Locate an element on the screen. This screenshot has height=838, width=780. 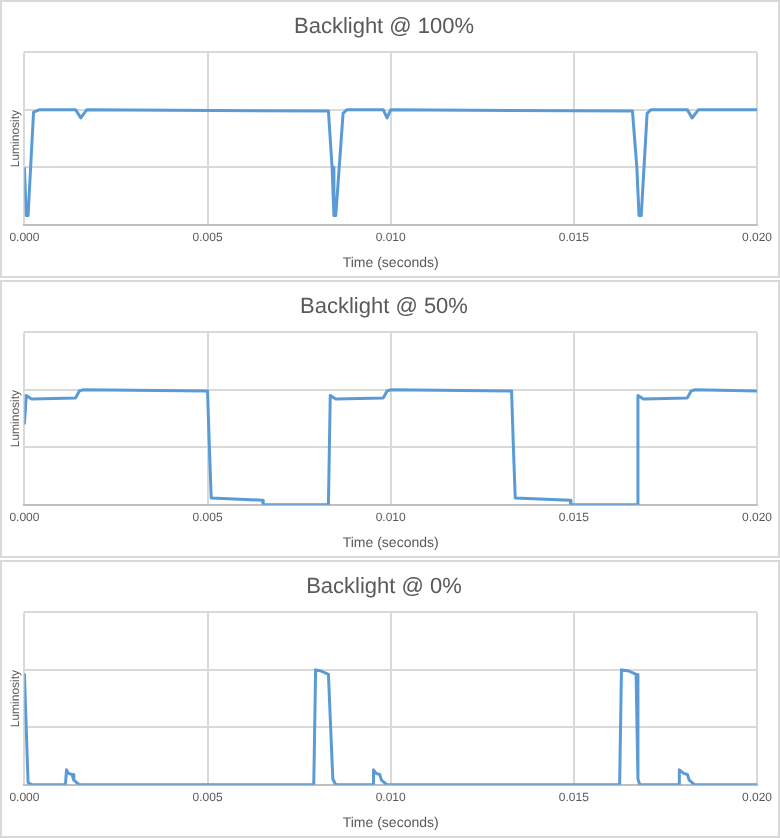
chart-title: Backlight @ 50% is located at coordinates (384, 307).